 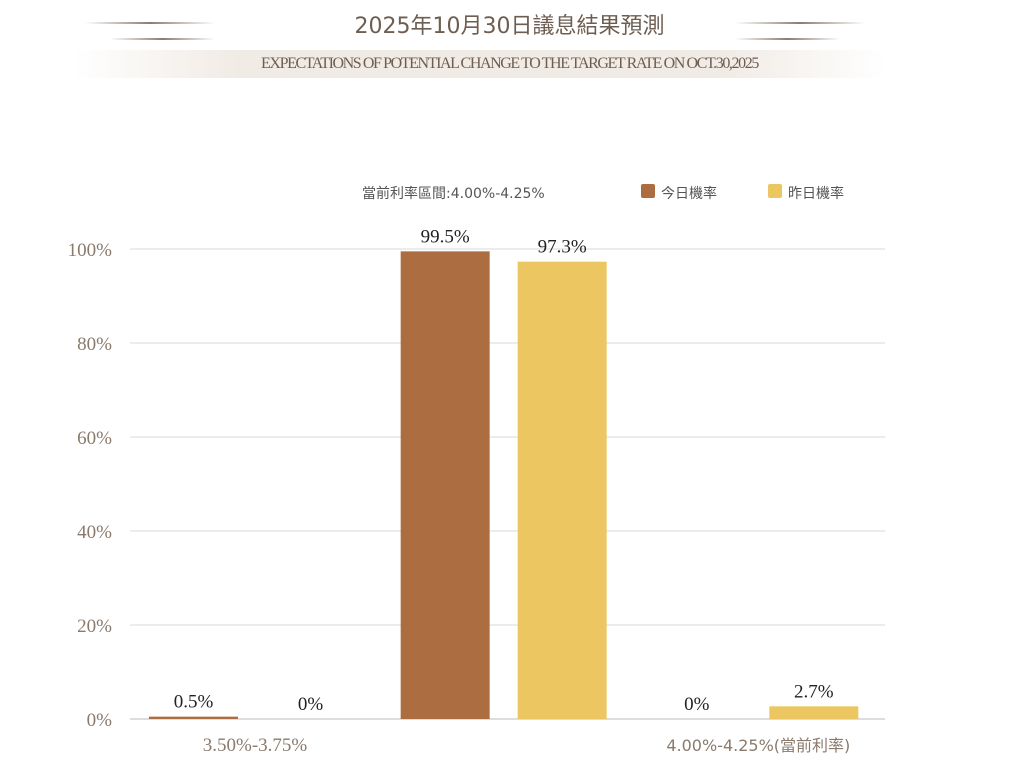 What do you see at coordinates (509, 26) in the screenshot?
I see `page-title: 2025年10月30日議息結果預測` at bounding box center [509, 26].